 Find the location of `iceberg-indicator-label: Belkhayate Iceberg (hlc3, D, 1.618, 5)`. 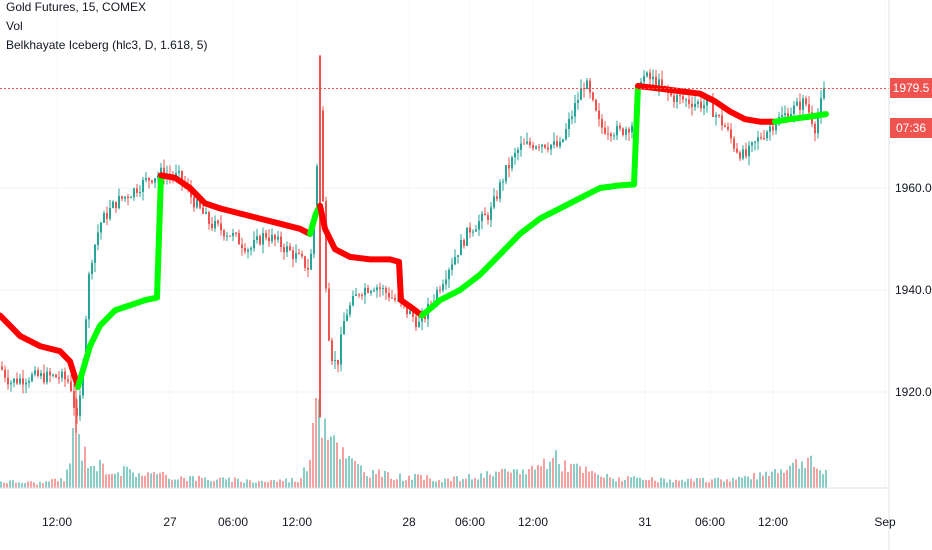

iceberg-indicator-label: Belkhayate Iceberg (hlc3, D, 1.618, 5) is located at coordinates (107, 45).